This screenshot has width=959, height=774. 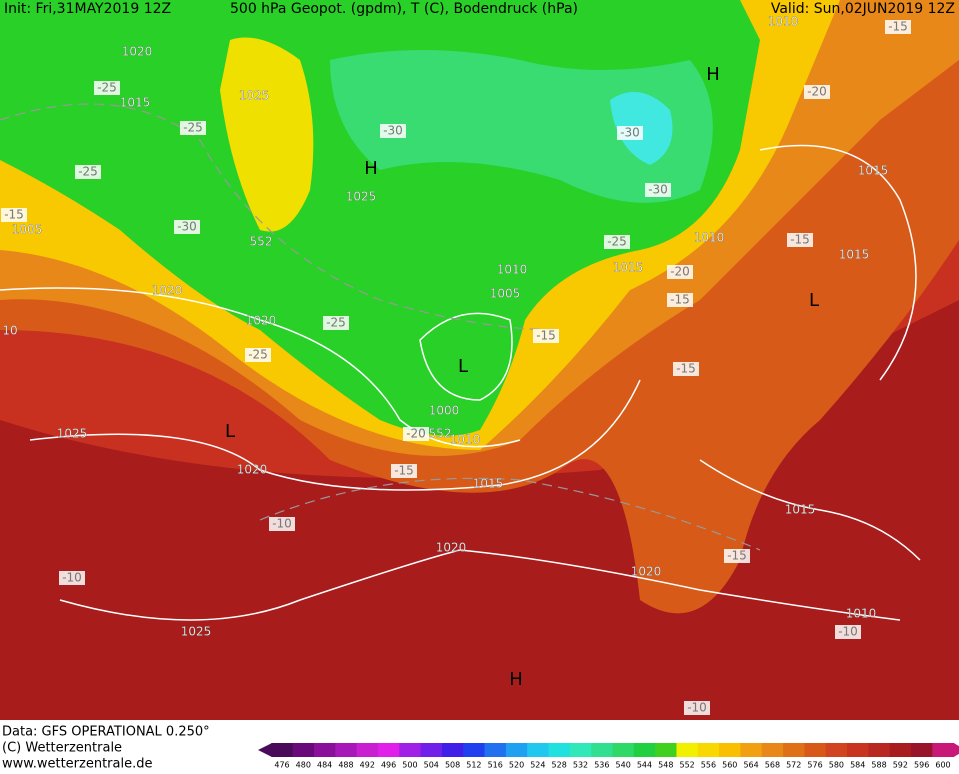 What do you see at coordinates (440, 434) in the screenshot?
I see `isobar-label: 552` at bounding box center [440, 434].